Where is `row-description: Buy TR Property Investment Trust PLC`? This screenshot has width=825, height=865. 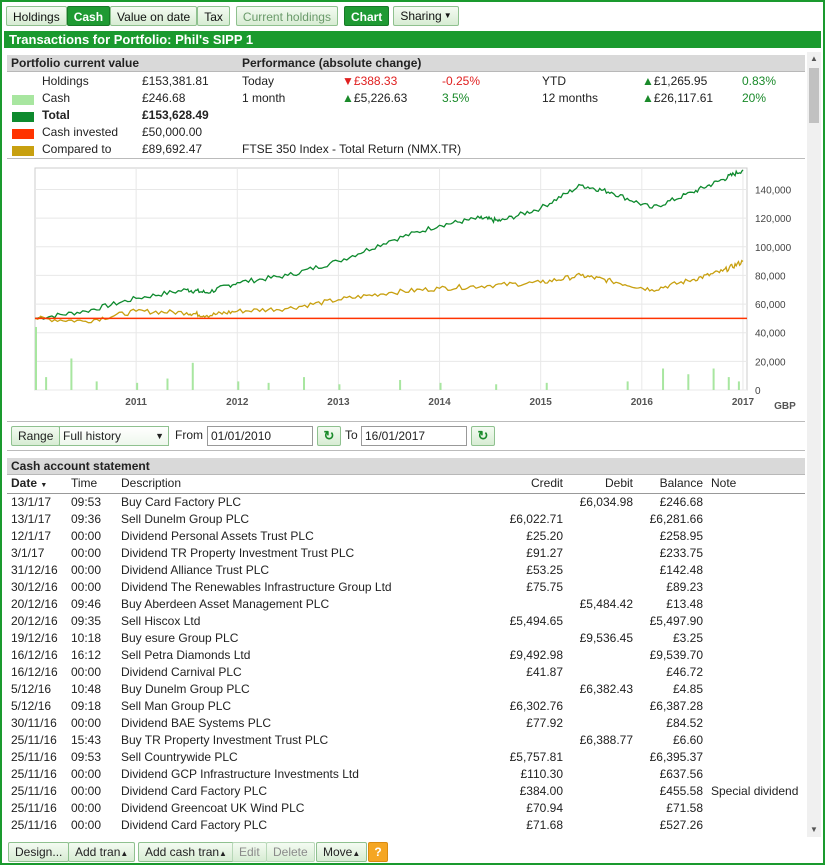
row-description: Buy TR Property Investment Trust PLC is located at coordinates (225, 740).